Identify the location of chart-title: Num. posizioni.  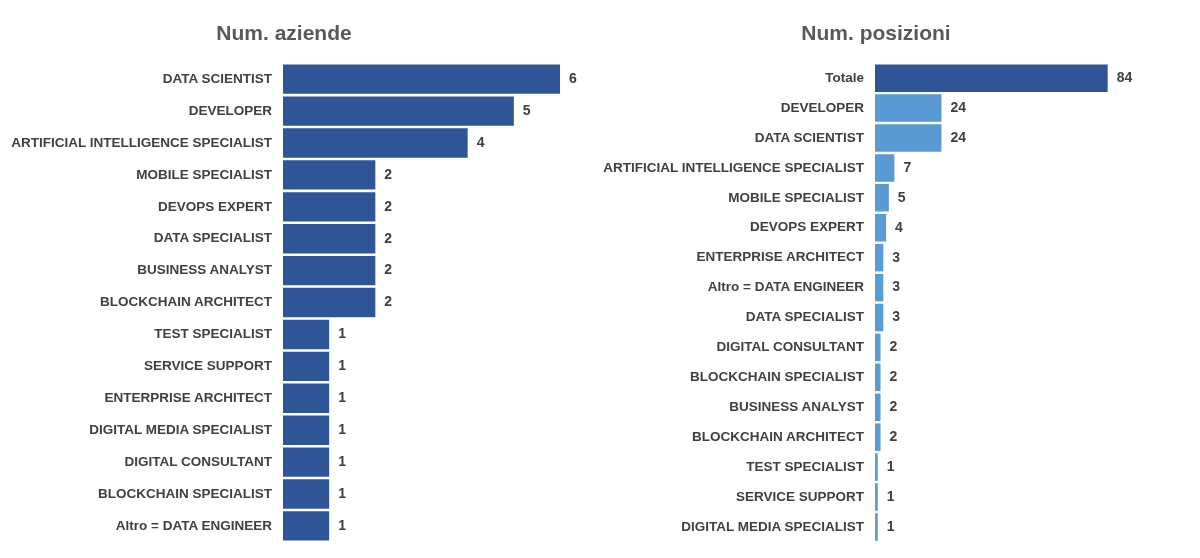
(876, 33).